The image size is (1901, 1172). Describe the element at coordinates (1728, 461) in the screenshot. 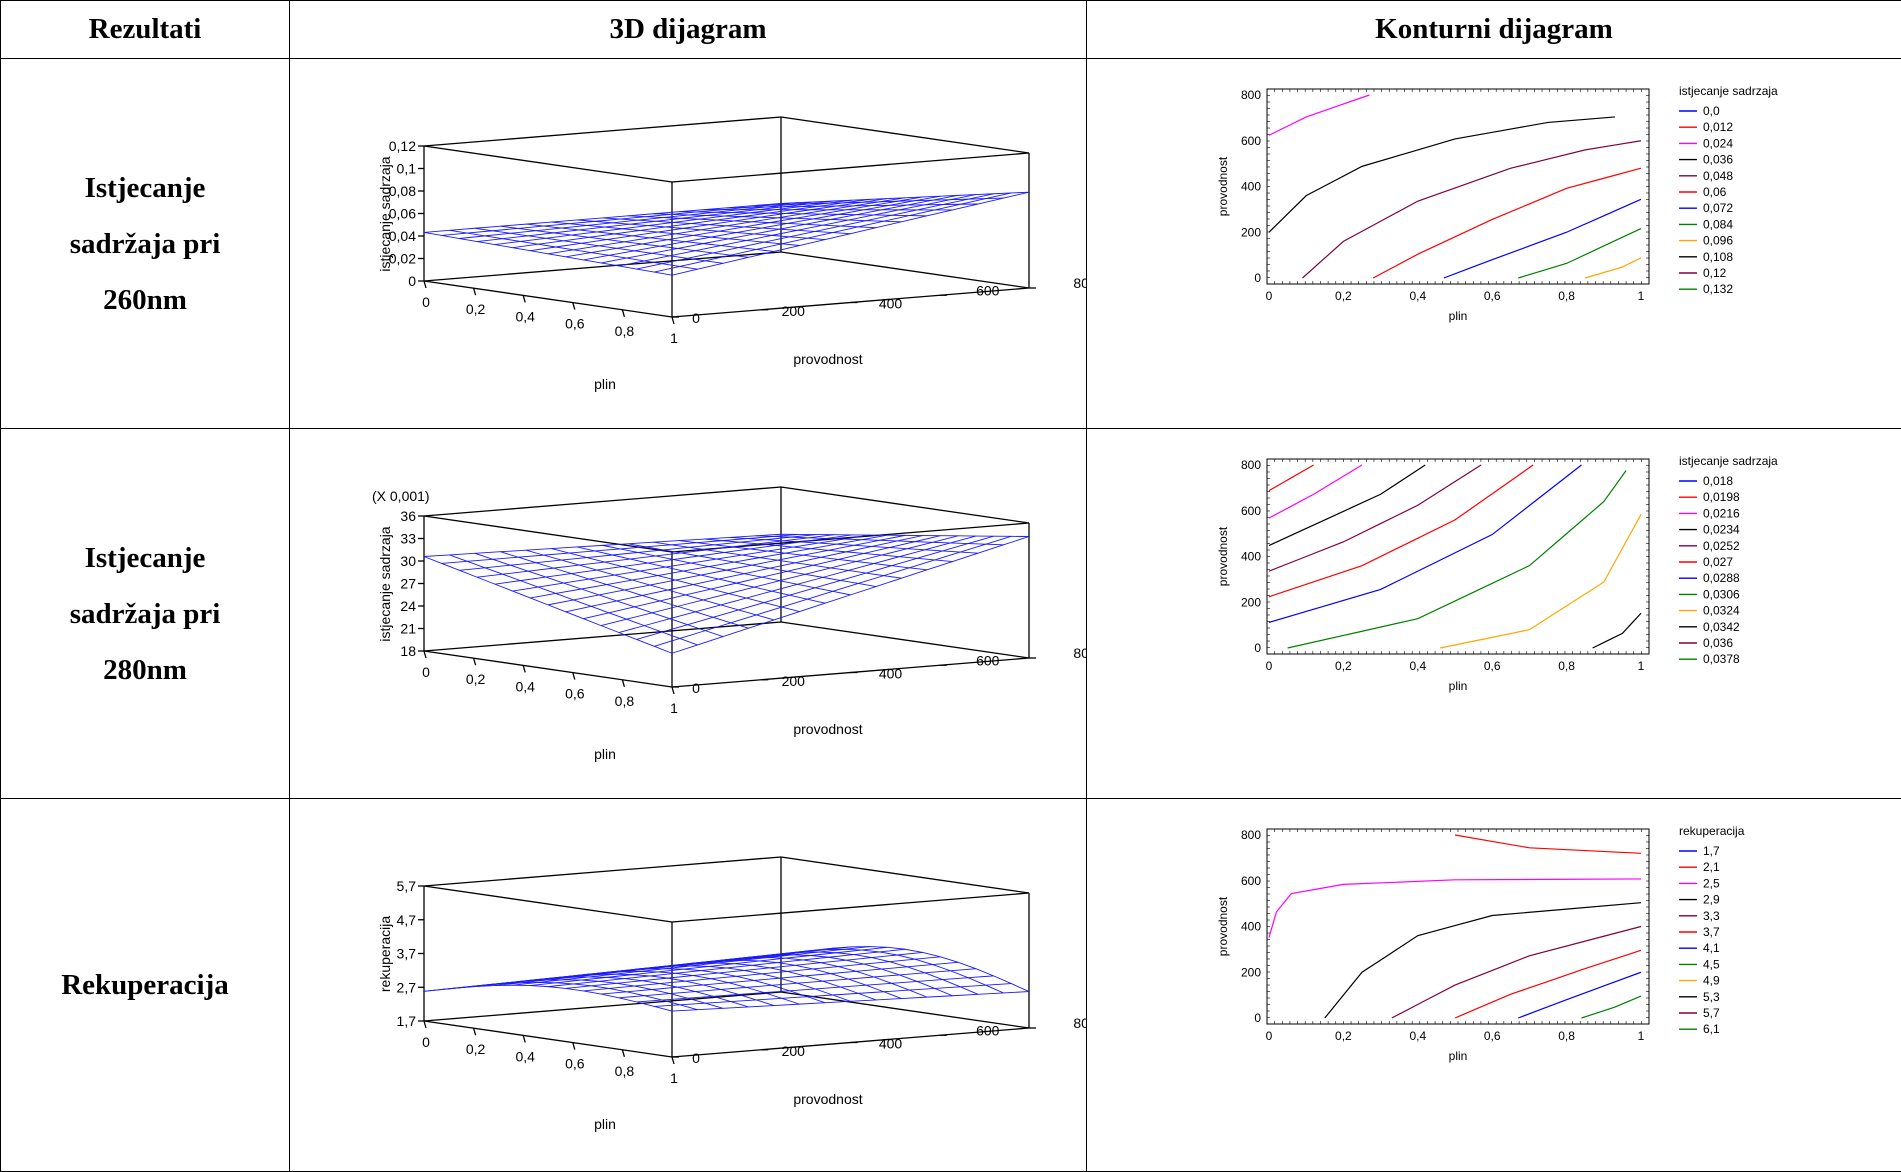

I see `legend-title: istjecanje sadrzaja` at that location.